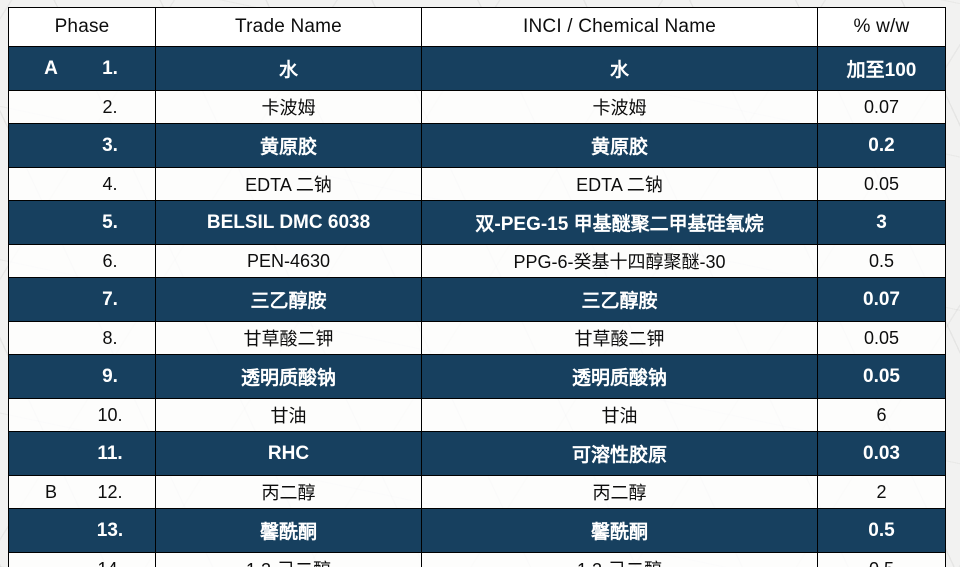 Image resolution: width=960 pixels, height=567 pixels. I want to click on table-row: 5. BELSIL DMC 6038 双-PEG-15 甲基醚聚二甲基硅氧烷 3, so click(477, 222).